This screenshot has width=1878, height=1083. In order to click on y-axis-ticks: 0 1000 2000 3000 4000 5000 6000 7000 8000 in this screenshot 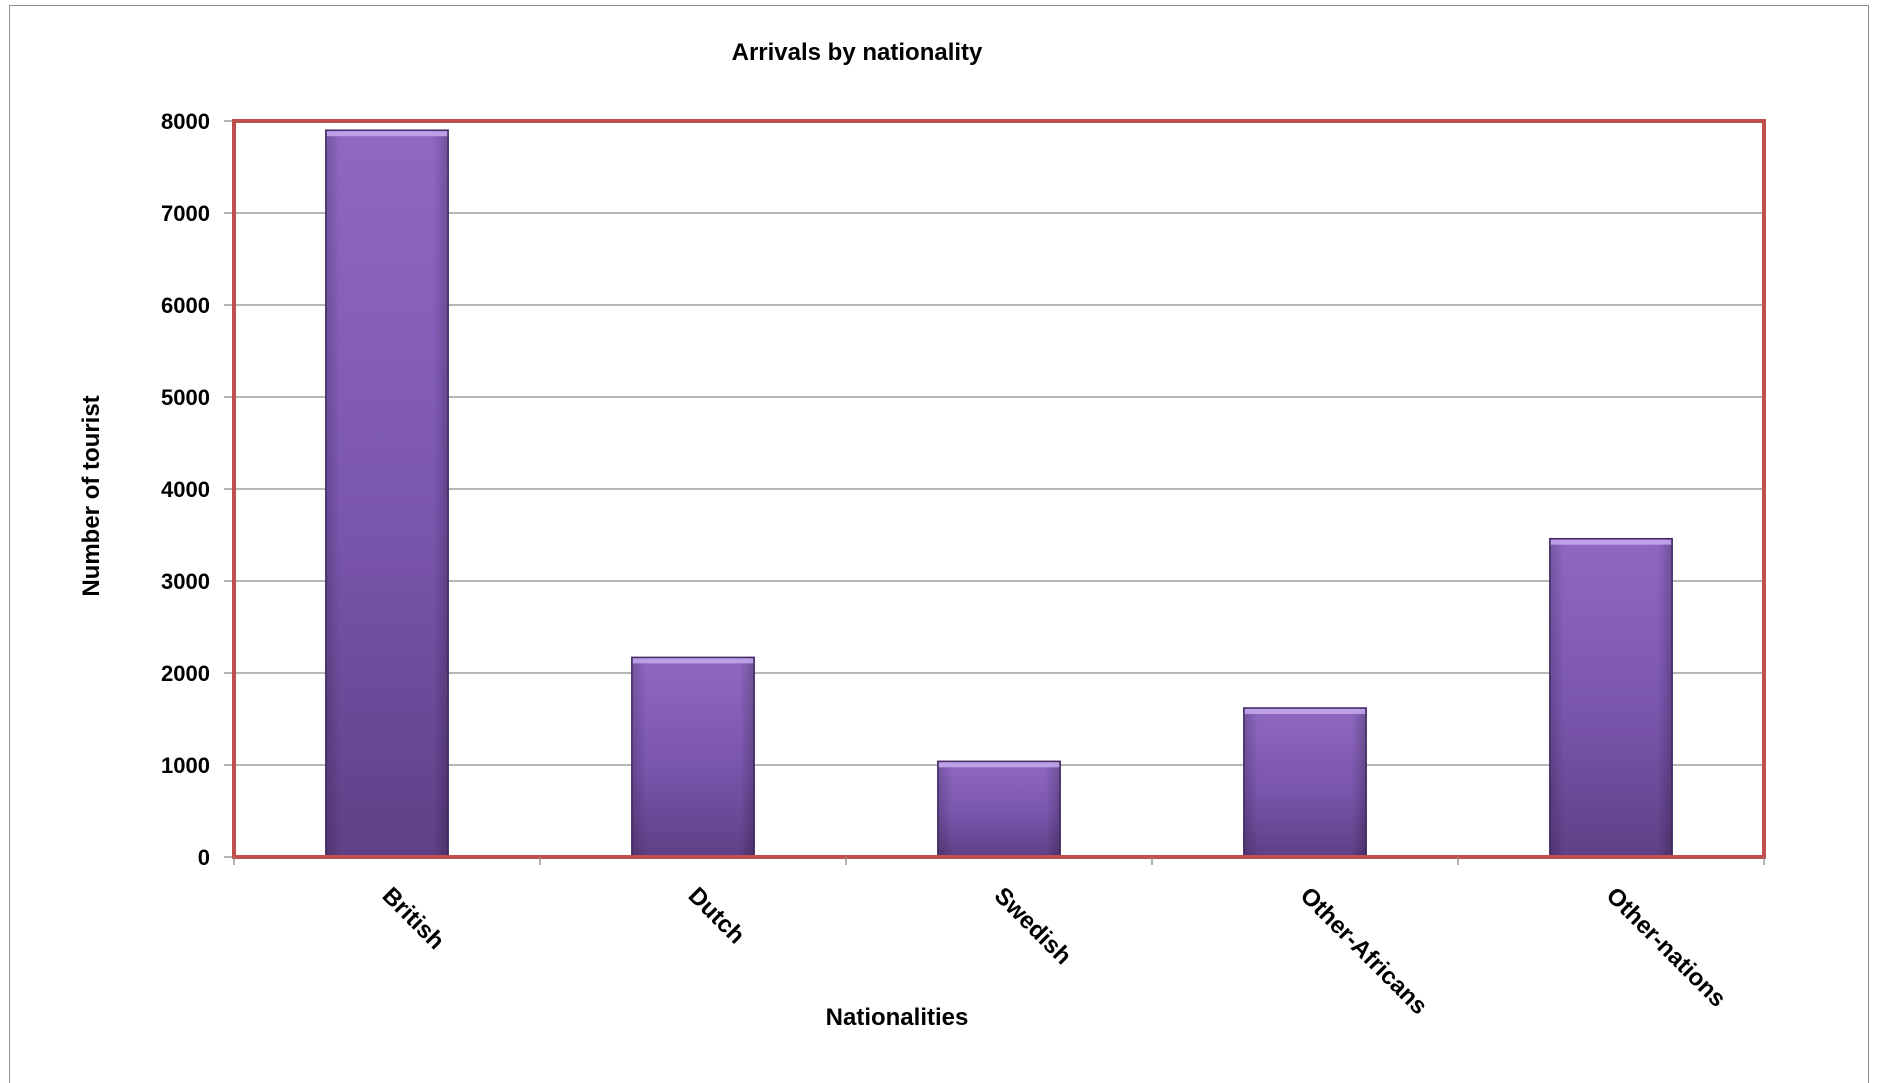, I will do `click(197, 489)`.